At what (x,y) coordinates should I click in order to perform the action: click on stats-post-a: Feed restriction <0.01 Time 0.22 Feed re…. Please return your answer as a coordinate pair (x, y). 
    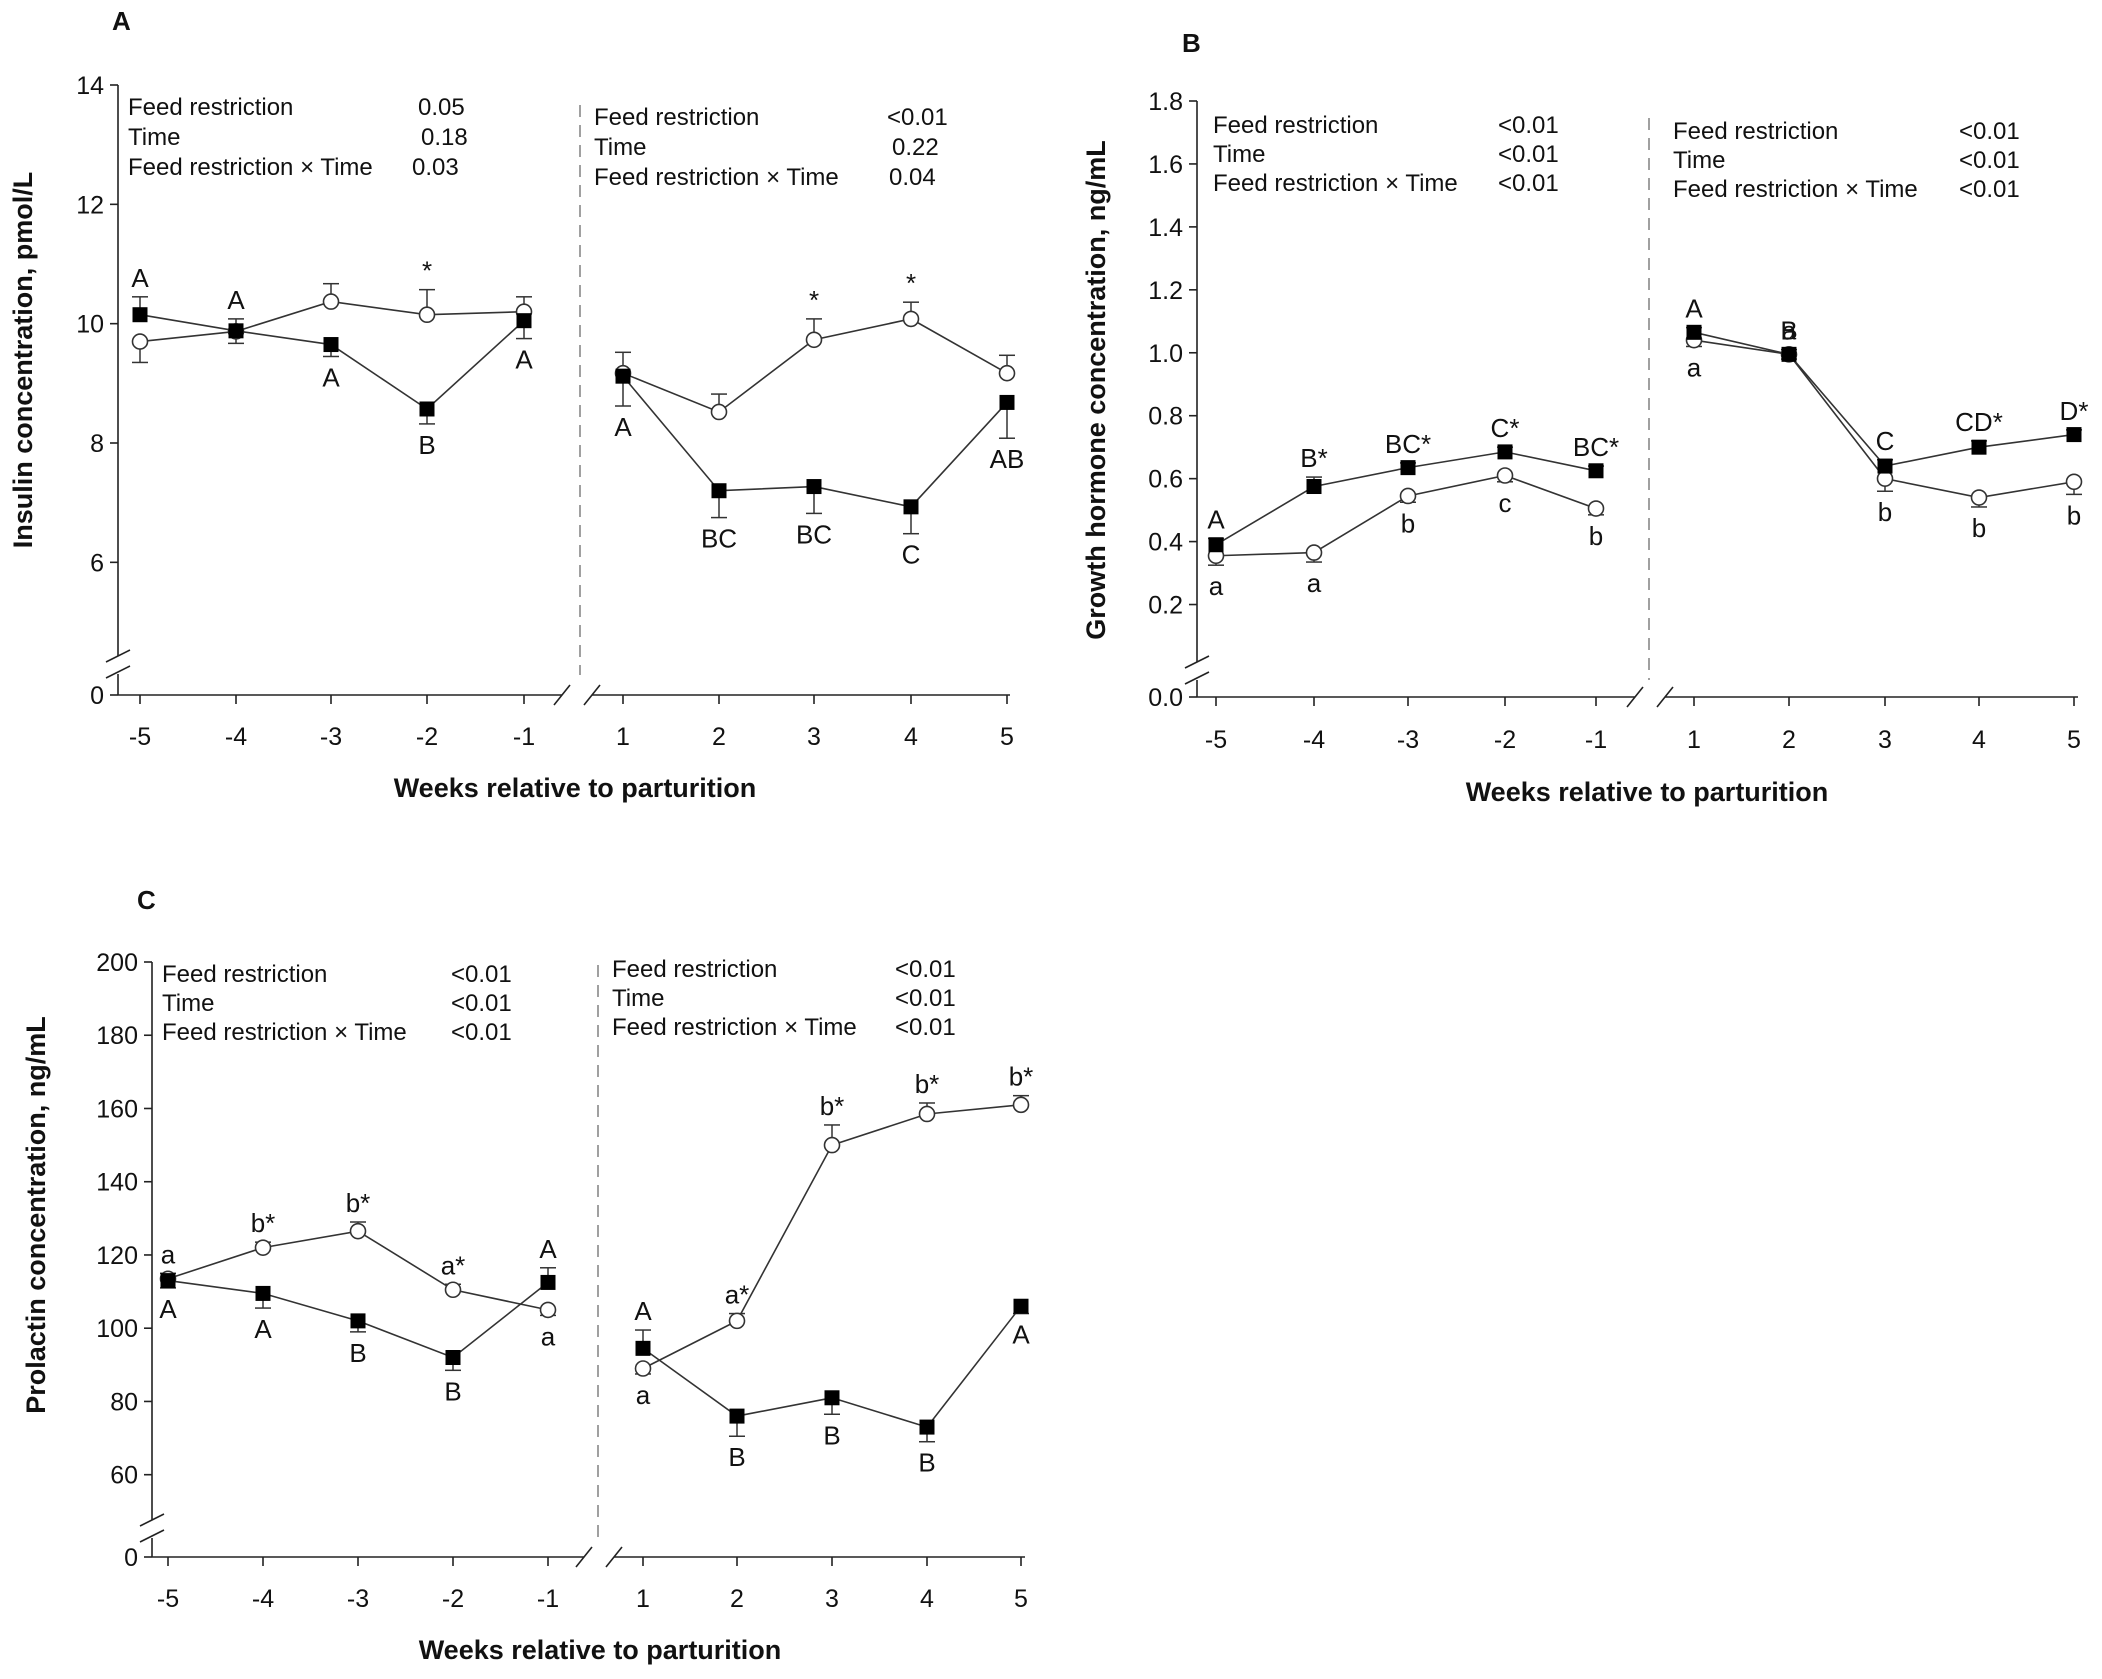
    Looking at the image, I should click on (771, 147).